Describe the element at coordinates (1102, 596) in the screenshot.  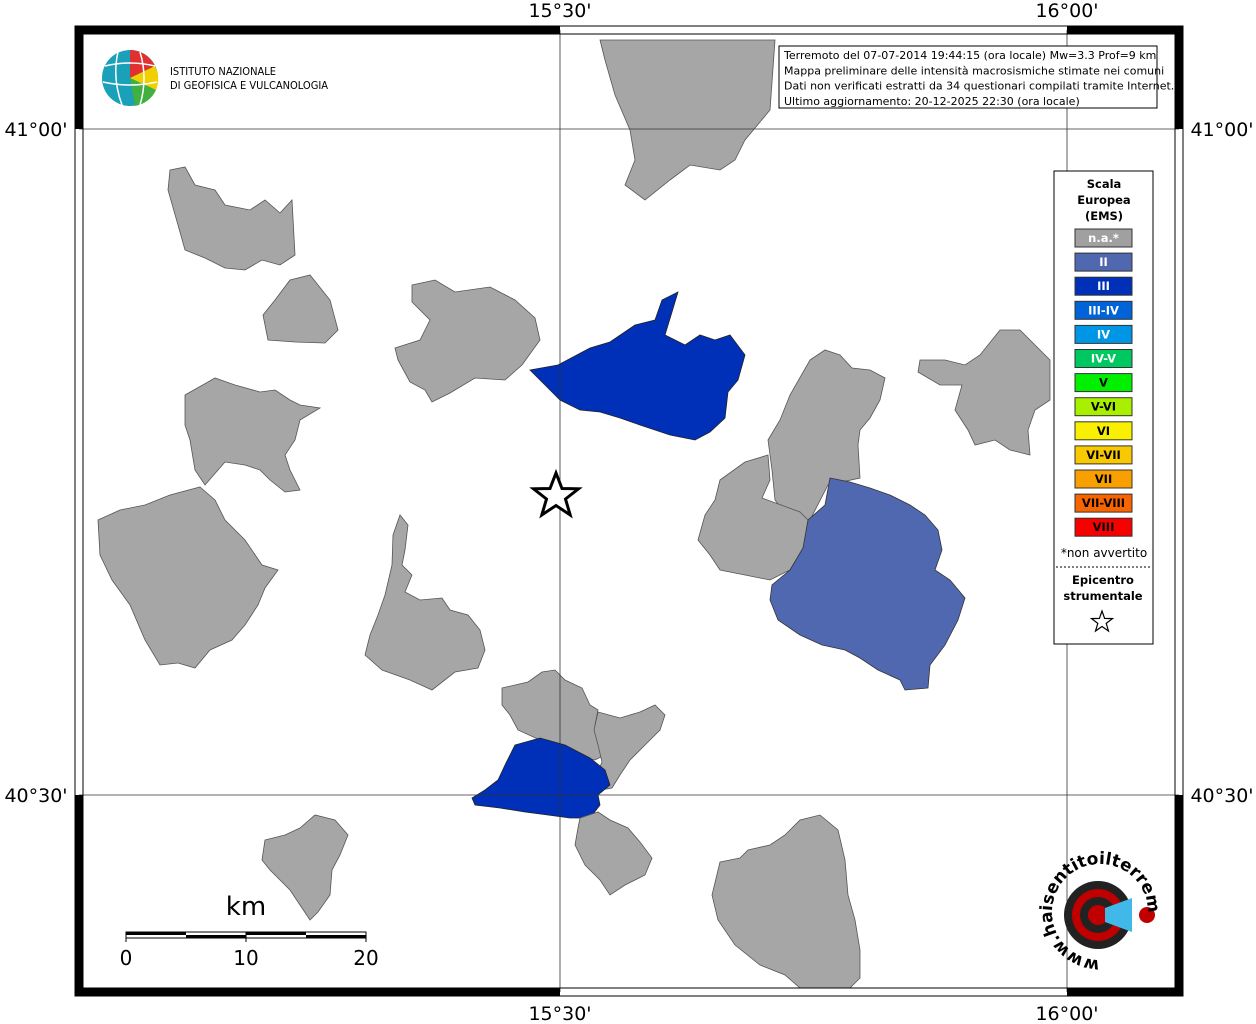
I see `legend-epicenter-title: strumentale` at that location.